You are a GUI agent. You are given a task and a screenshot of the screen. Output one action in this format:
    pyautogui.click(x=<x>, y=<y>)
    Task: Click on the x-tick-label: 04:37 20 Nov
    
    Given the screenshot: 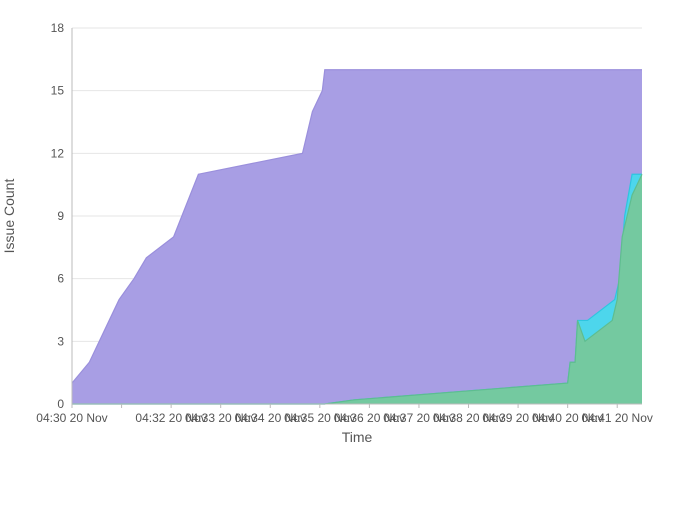 What is the action you would take?
    pyautogui.click(x=418, y=418)
    